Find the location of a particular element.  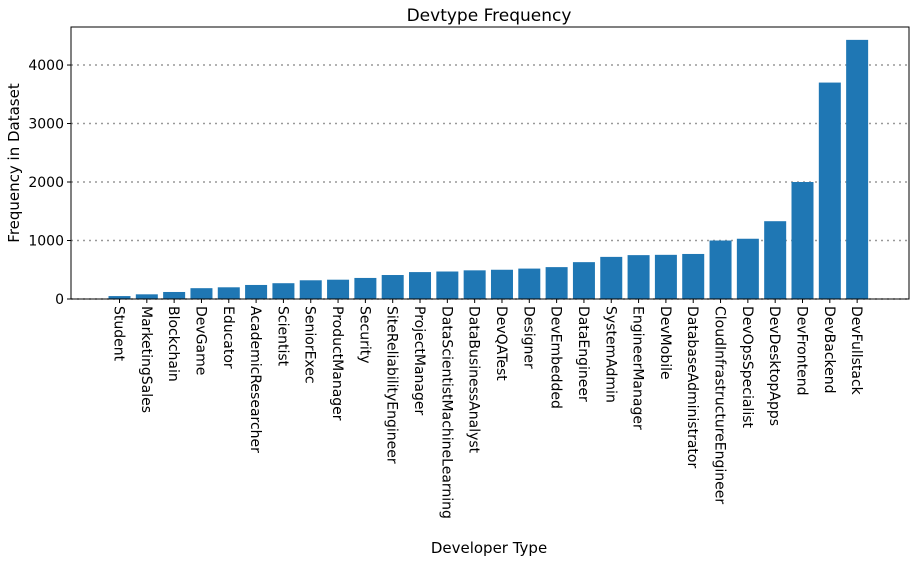

y-tick-label: 1000 is located at coordinates (46, 242).